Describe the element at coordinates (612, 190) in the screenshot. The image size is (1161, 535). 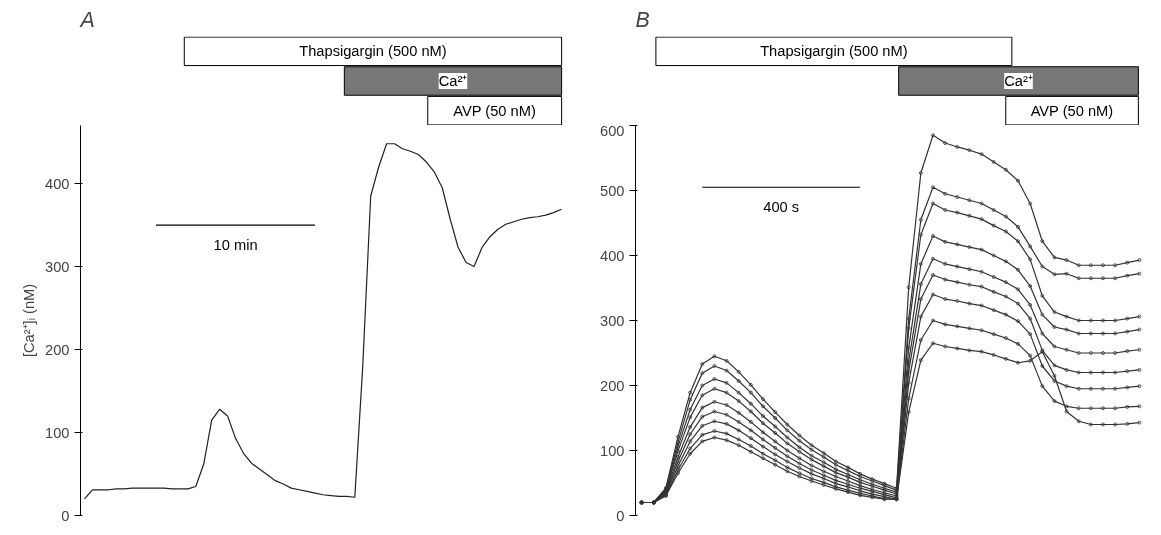
I see `y-tick-label: 500` at that location.